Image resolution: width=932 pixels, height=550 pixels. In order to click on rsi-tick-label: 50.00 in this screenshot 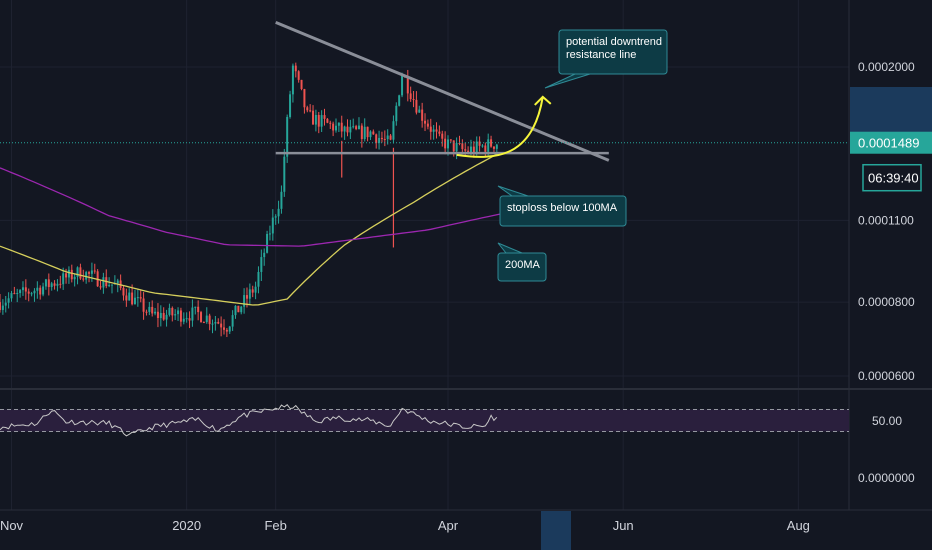, I will do `click(887, 421)`.